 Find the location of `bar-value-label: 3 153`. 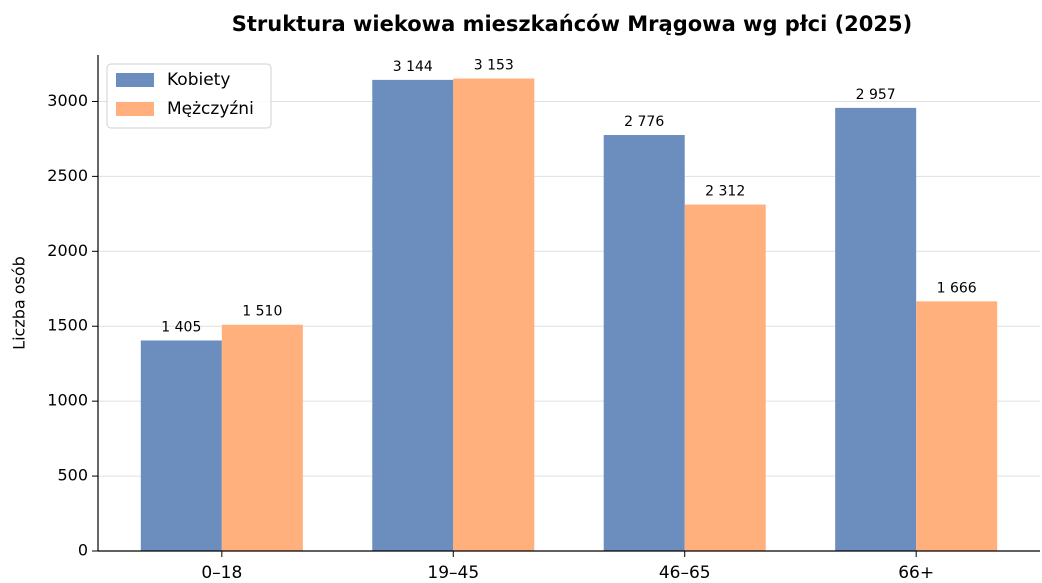

bar-value-label: 3 153 is located at coordinates (494, 66).